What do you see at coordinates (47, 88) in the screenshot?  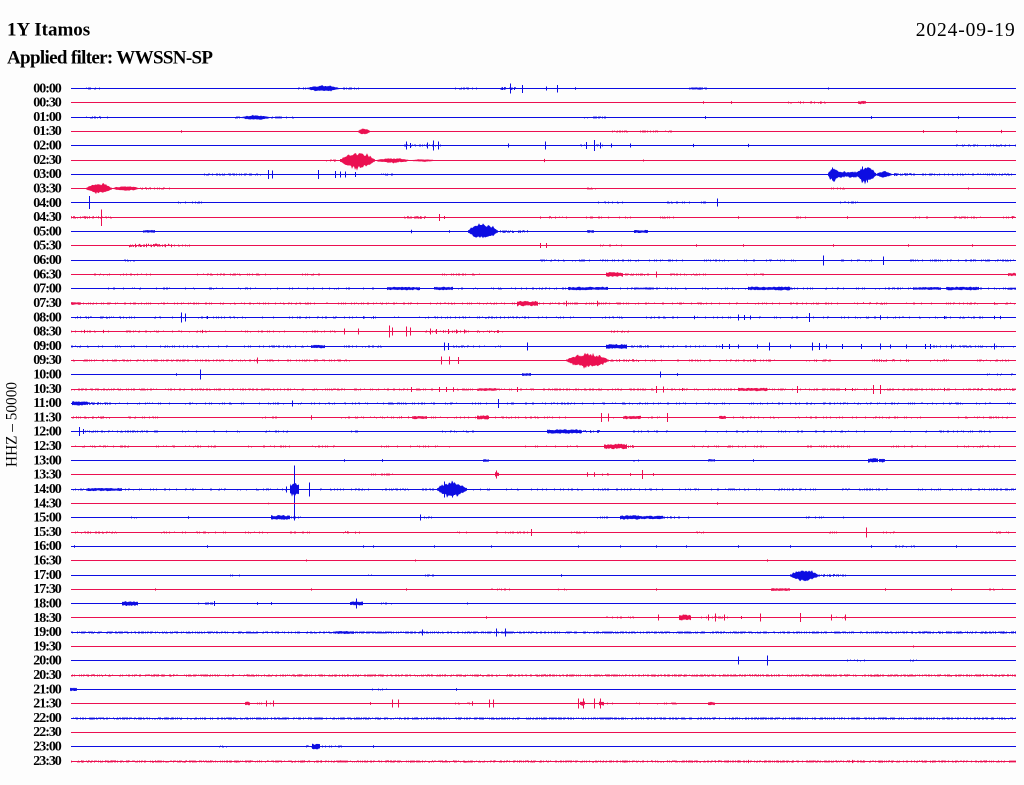 I see `svg-text: 00:00` at bounding box center [47, 88].